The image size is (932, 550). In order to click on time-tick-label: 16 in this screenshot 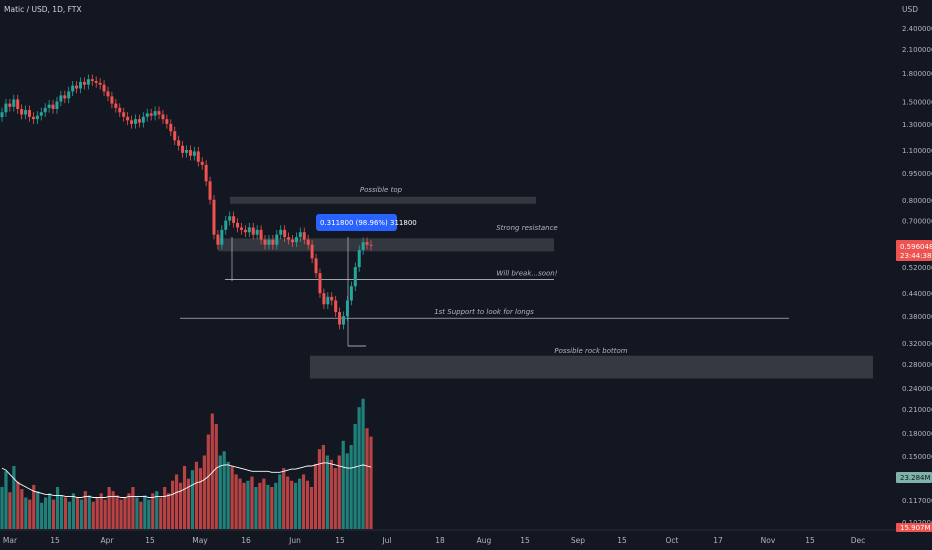, I will do `click(246, 540)`.